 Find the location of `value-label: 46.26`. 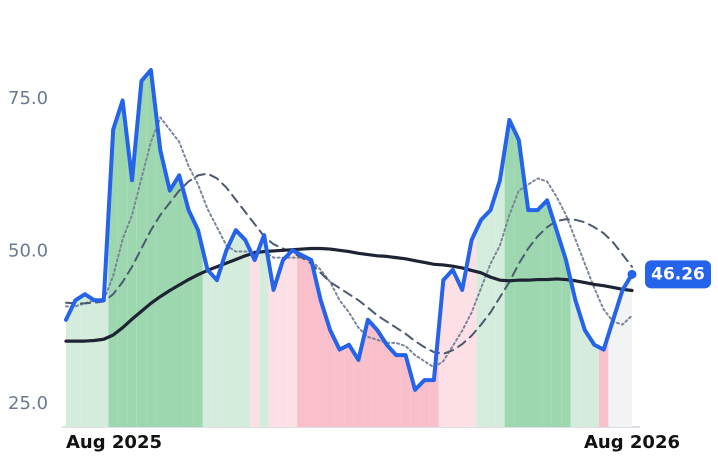

value-label: 46.26 is located at coordinates (678, 274).